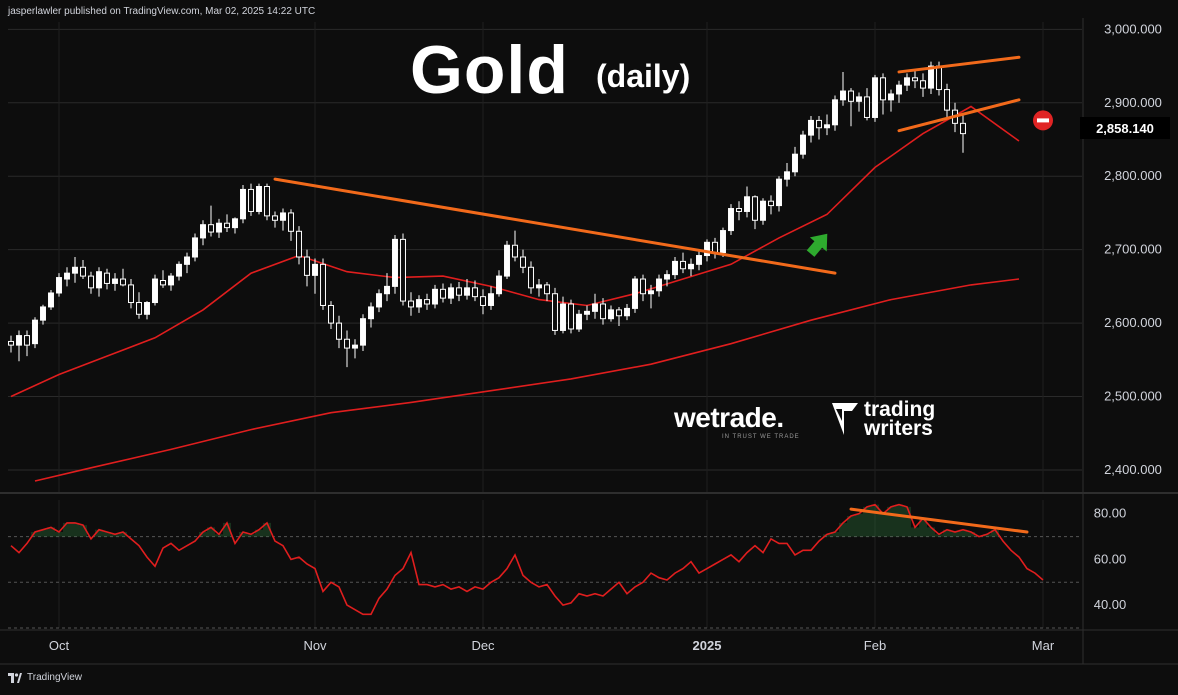 Image resolution: width=1178 pixels, height=695 pixels. Describe the element at coordinates (1133, 102) in the screenshot. I see `price-tick-label: 2,900.000` at that location.